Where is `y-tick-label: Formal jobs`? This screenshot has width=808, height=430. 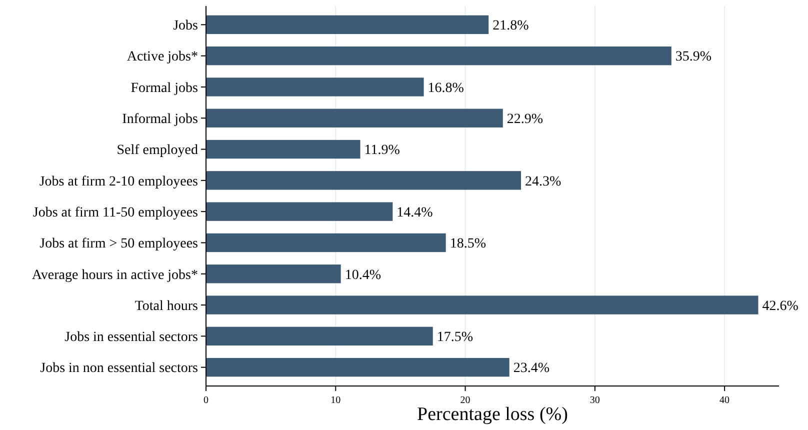 y-tick-label: Formal jobs is located at coordinates (164, 88).